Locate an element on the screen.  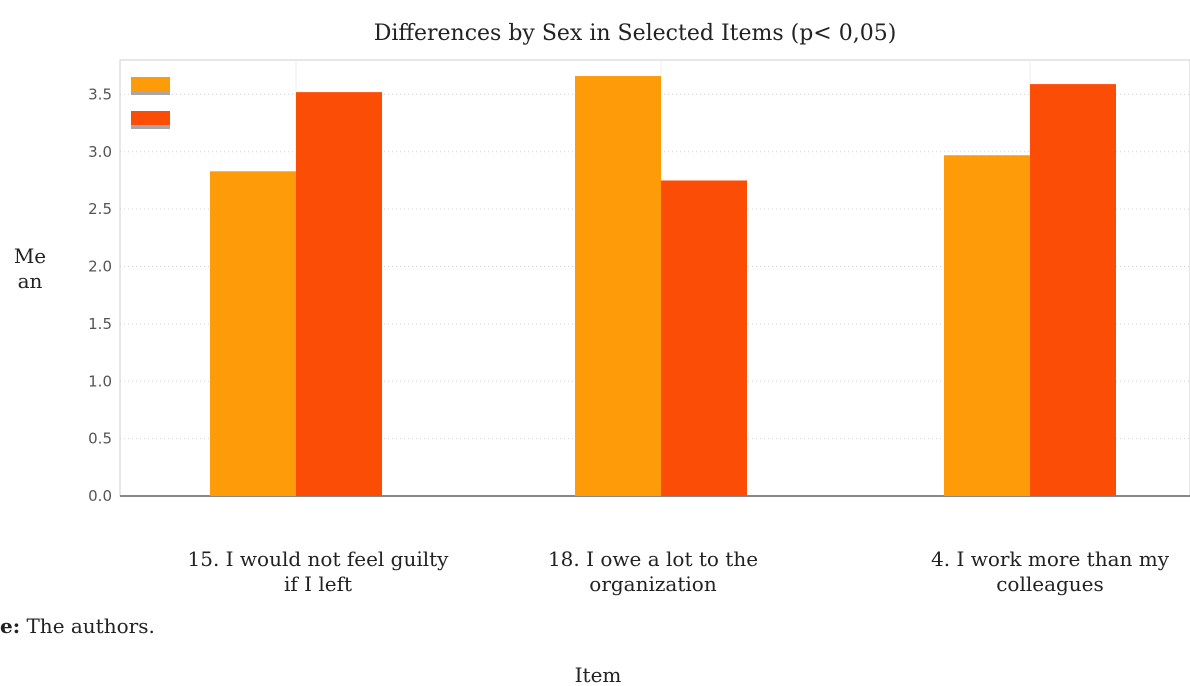
y-axis-label: Me an is located at coordinates (30, 268).